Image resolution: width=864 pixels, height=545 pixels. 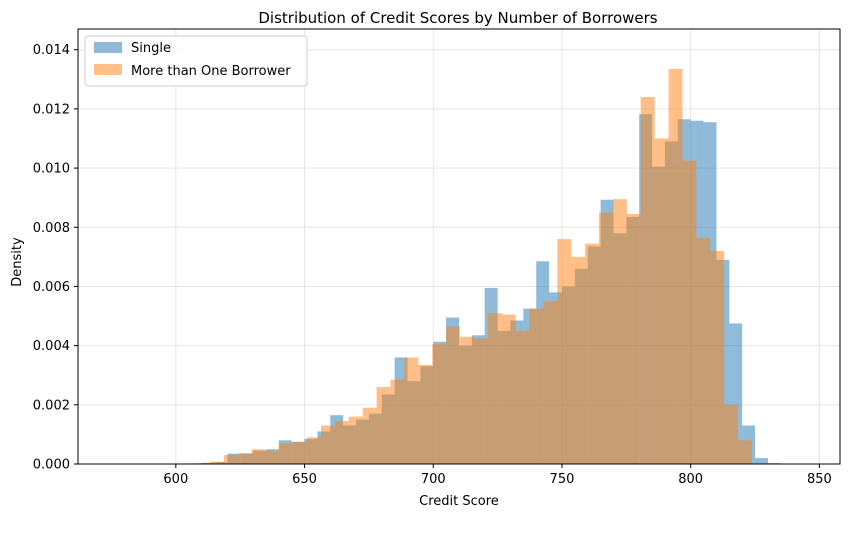 What do you see at coordinates (108, 69) in the screenshot?
I see `legend-swatch-multi` at bounding box center [108, 69].